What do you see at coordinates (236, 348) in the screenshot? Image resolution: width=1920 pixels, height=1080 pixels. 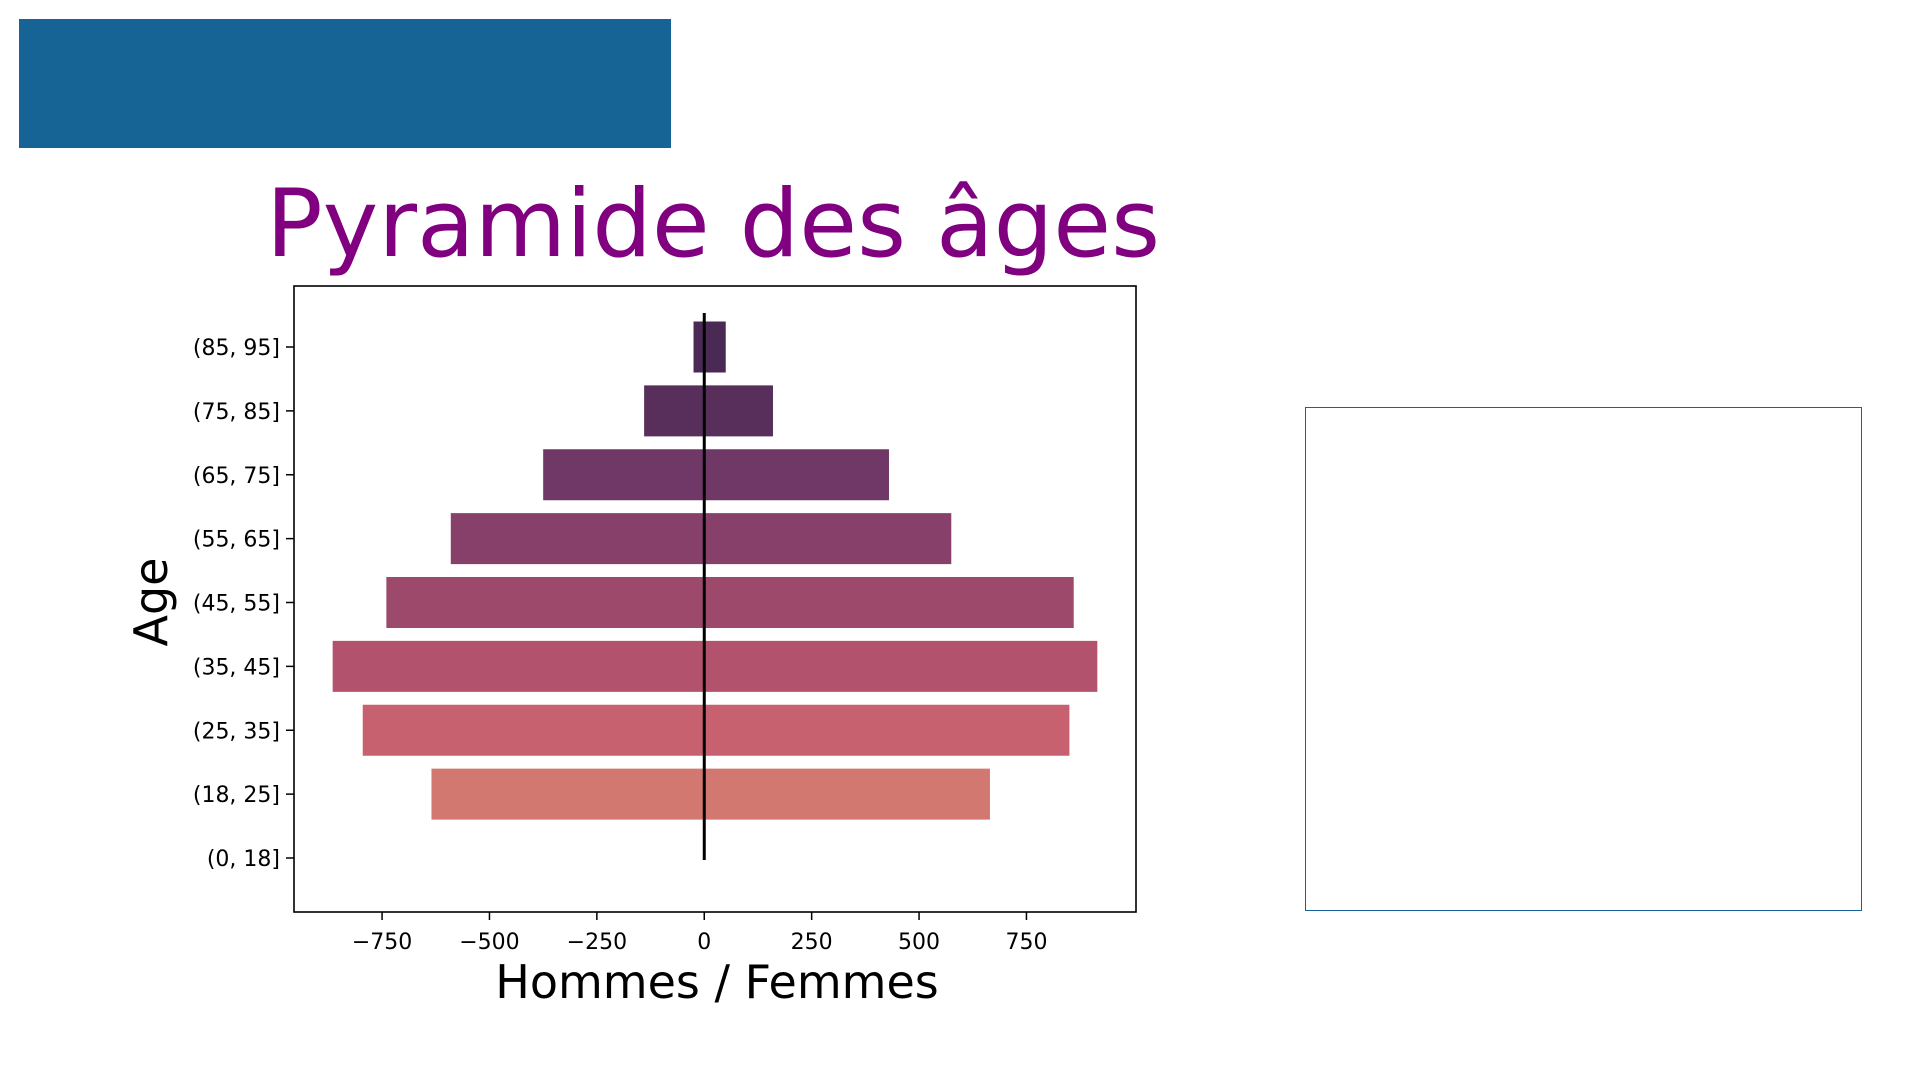 I see `y-tick-label: (85, 95]` at bounding box center [236, 348].